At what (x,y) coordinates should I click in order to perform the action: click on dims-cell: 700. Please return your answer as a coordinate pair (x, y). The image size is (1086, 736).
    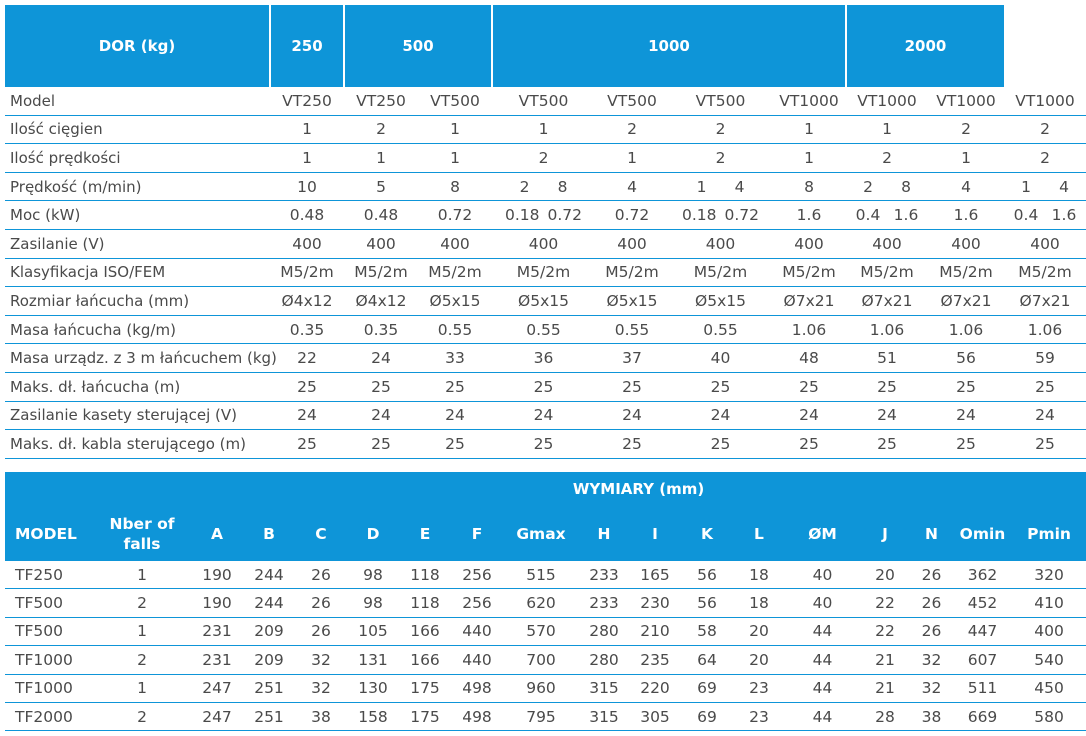
    Looking at the image, I should click on (541, 660).